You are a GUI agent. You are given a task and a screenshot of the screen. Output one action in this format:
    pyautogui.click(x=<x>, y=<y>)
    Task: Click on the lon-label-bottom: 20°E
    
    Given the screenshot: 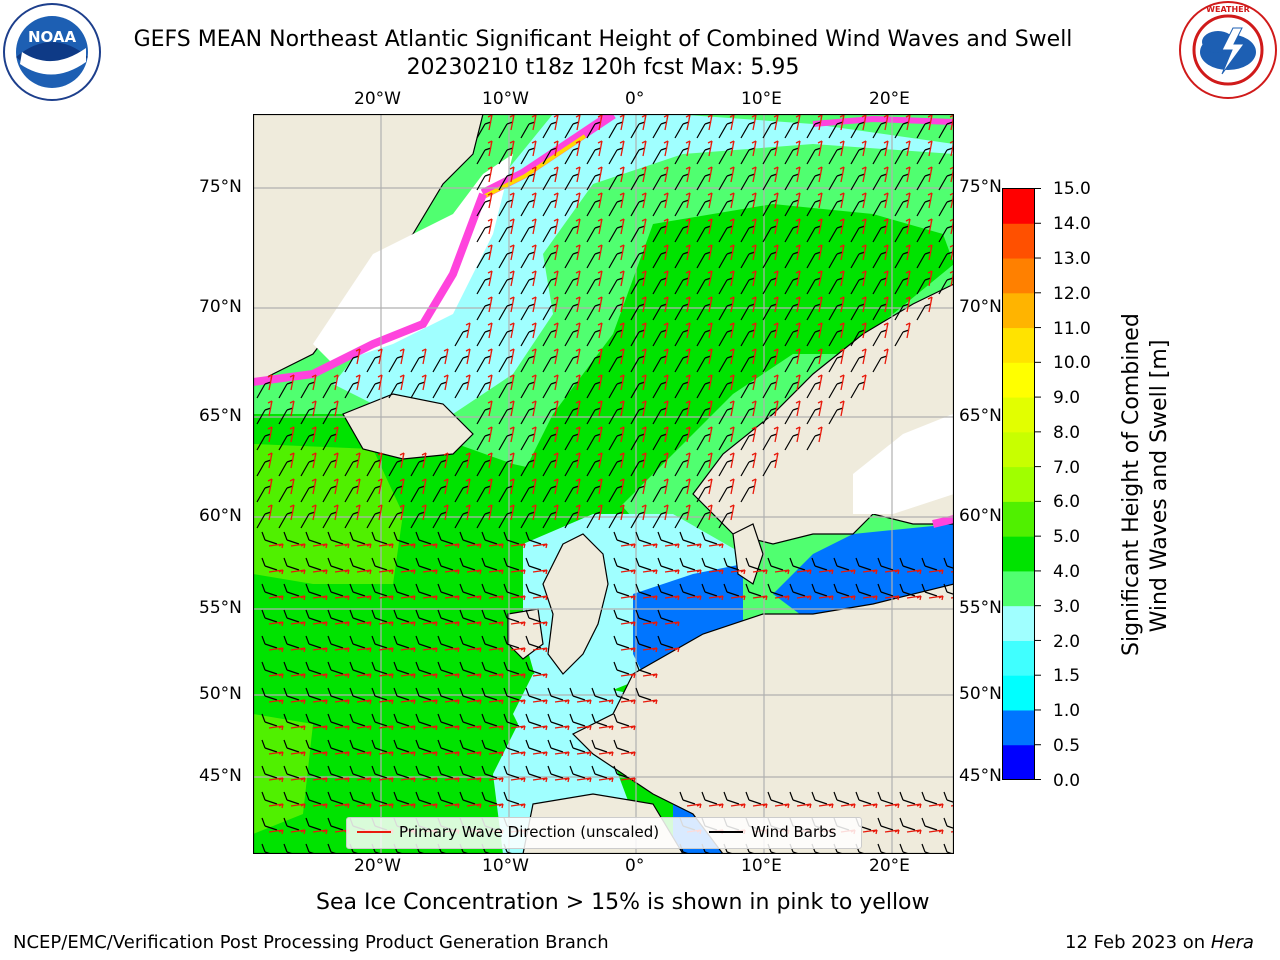 What is the action you would take?
    pyautogui.click(x=889, y=866)
    